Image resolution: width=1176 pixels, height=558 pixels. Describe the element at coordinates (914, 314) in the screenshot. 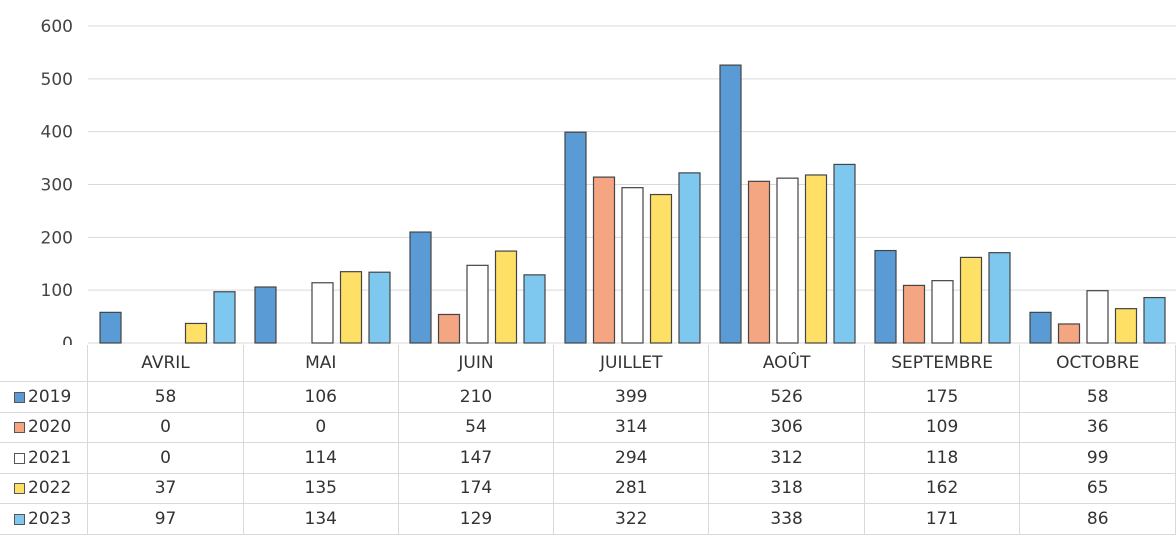

I see `bar-2020-septembre` at that location.